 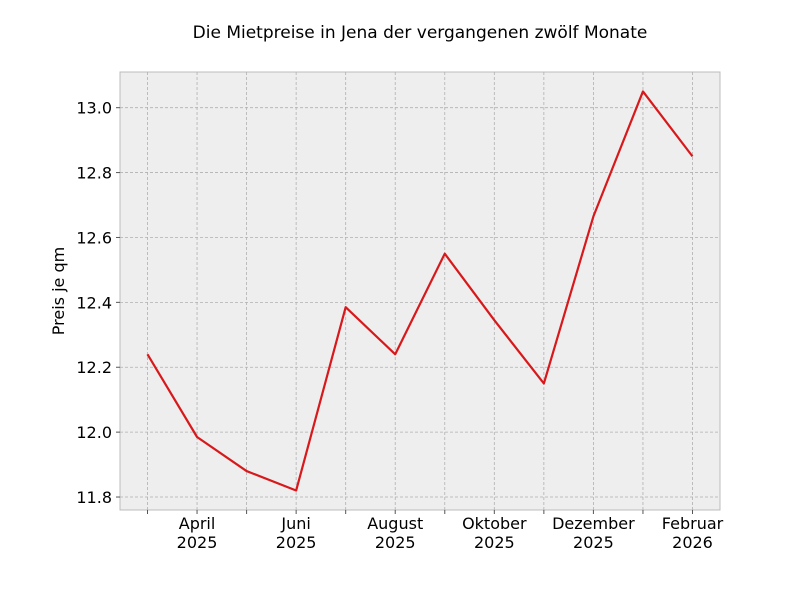 I want to click on x-tick-label: August 2025, so click(x=395, y=533).